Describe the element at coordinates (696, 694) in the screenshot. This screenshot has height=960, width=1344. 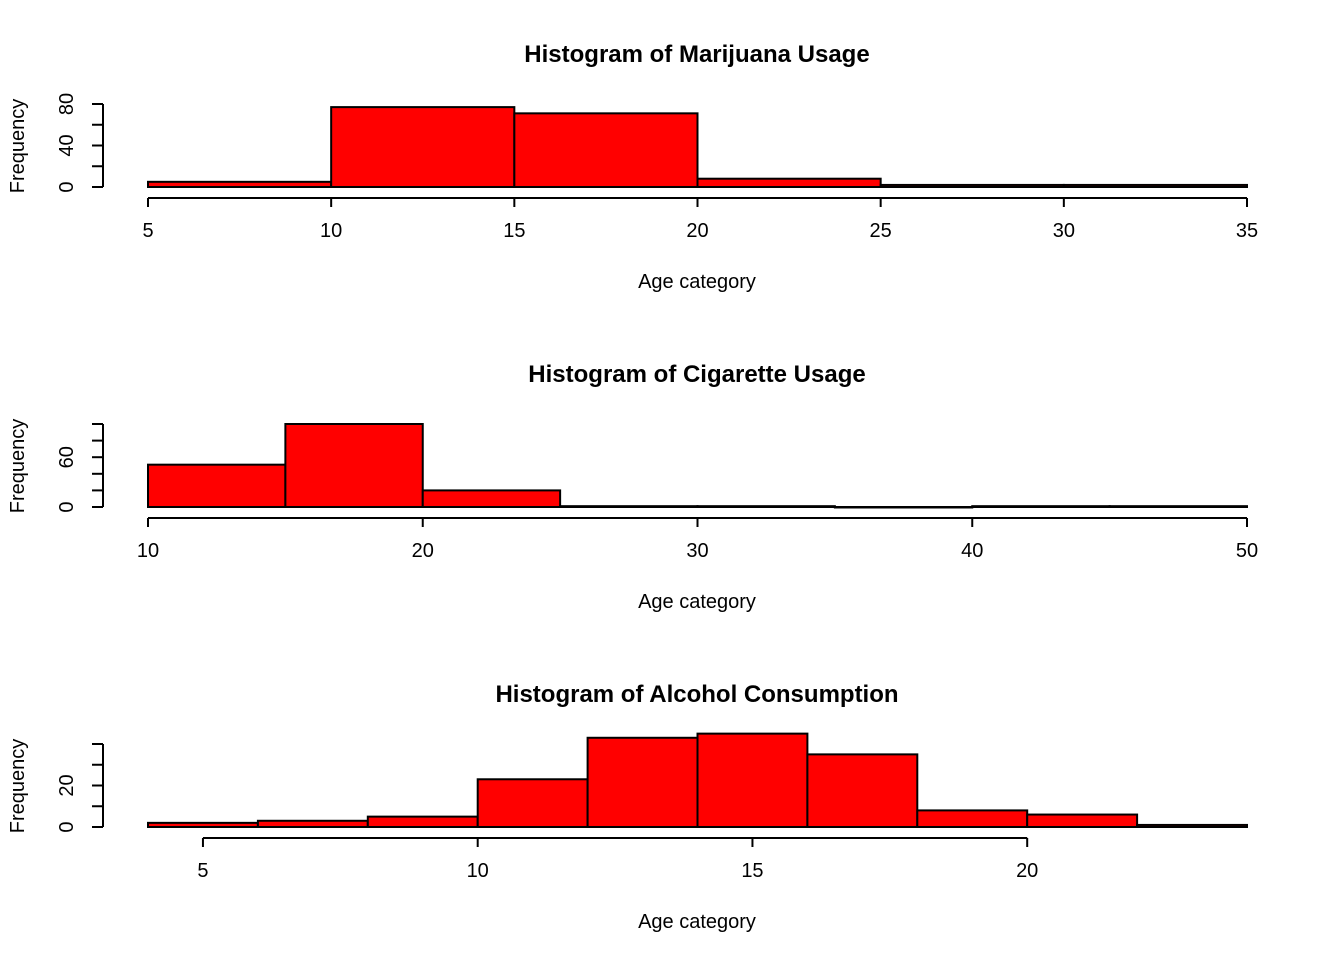
I see `chart-title: Histogram of Alcohol Consumption` at that location.